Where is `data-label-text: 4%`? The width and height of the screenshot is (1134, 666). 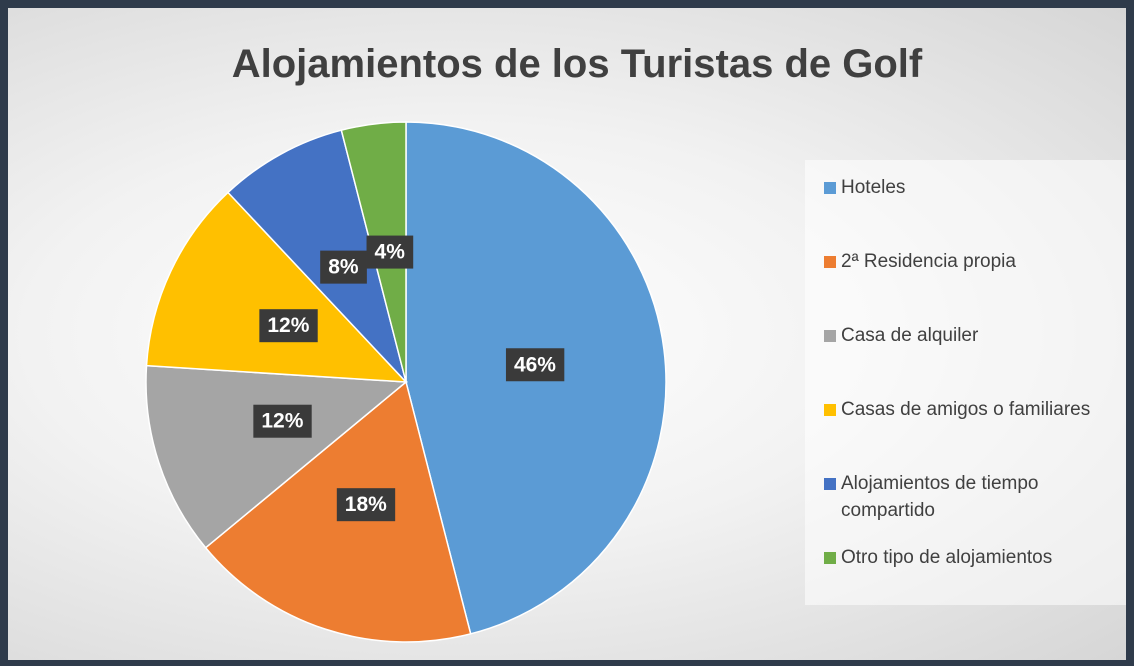
data-label-text: 4% is located at coordinates (390, 252).